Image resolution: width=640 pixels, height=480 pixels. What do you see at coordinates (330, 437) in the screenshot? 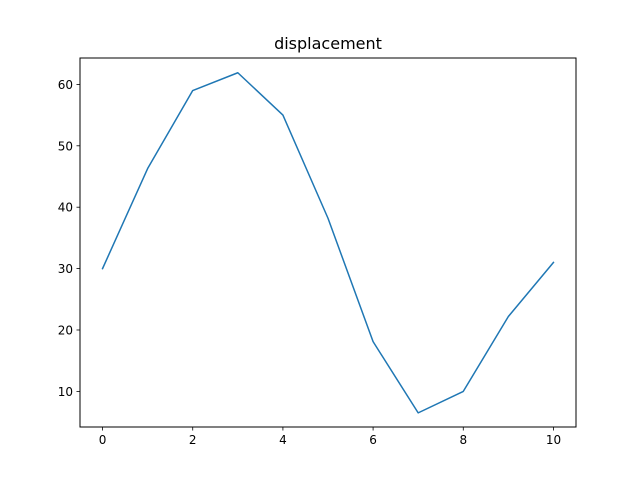
I see `x-axis: 0 2 4 6 8 10` at bounding box center [330, 437].